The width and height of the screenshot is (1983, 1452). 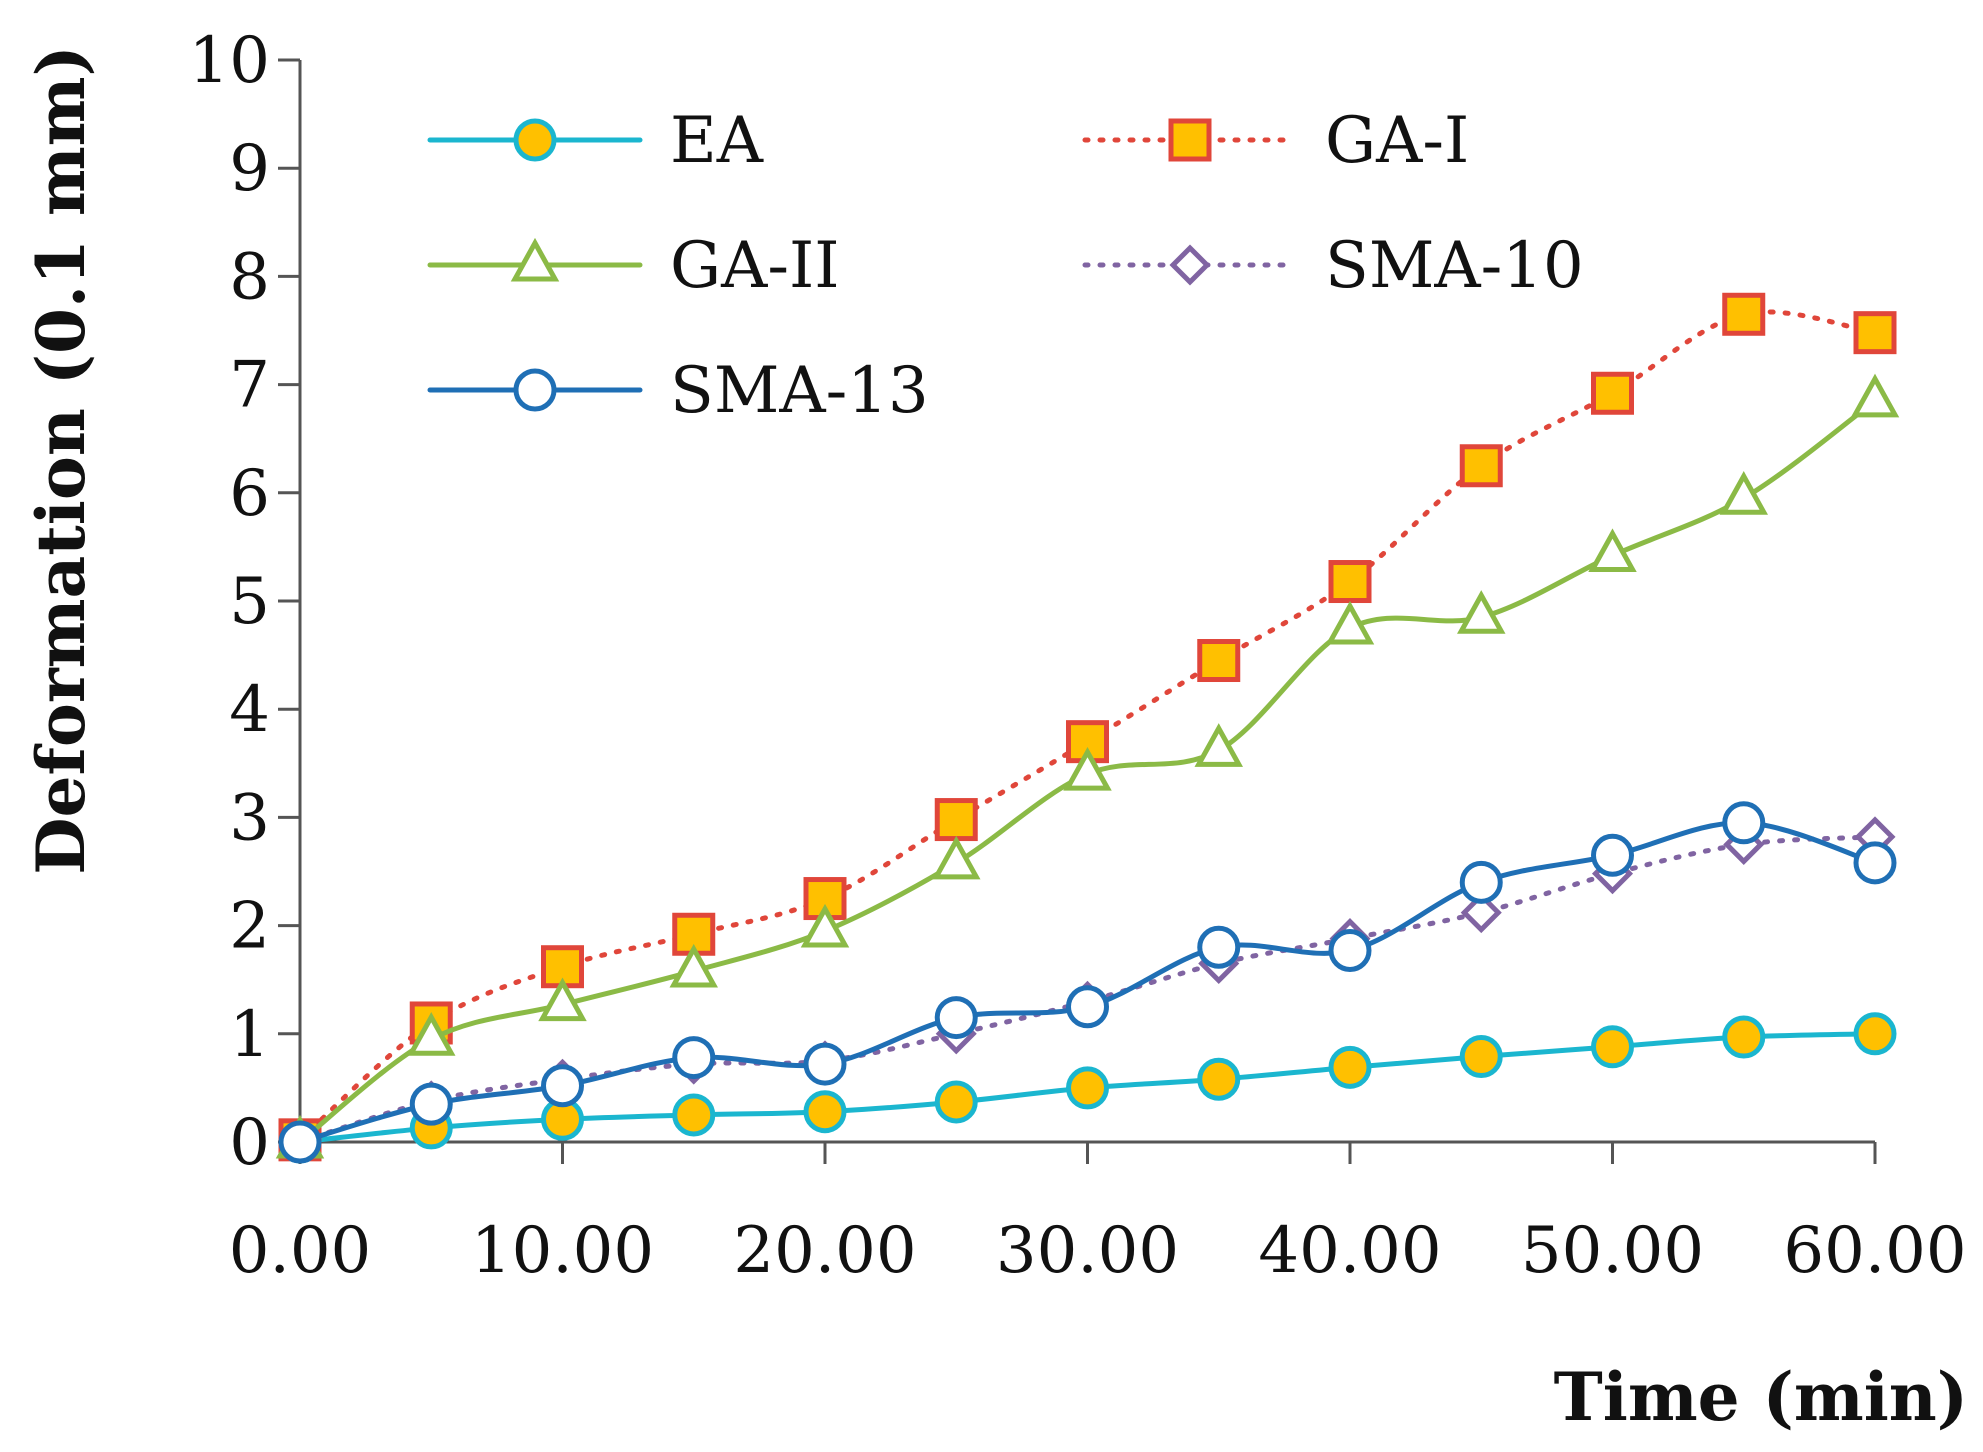 I want to click on x-tick-label: 20.00, so click(x=824, y=1251).